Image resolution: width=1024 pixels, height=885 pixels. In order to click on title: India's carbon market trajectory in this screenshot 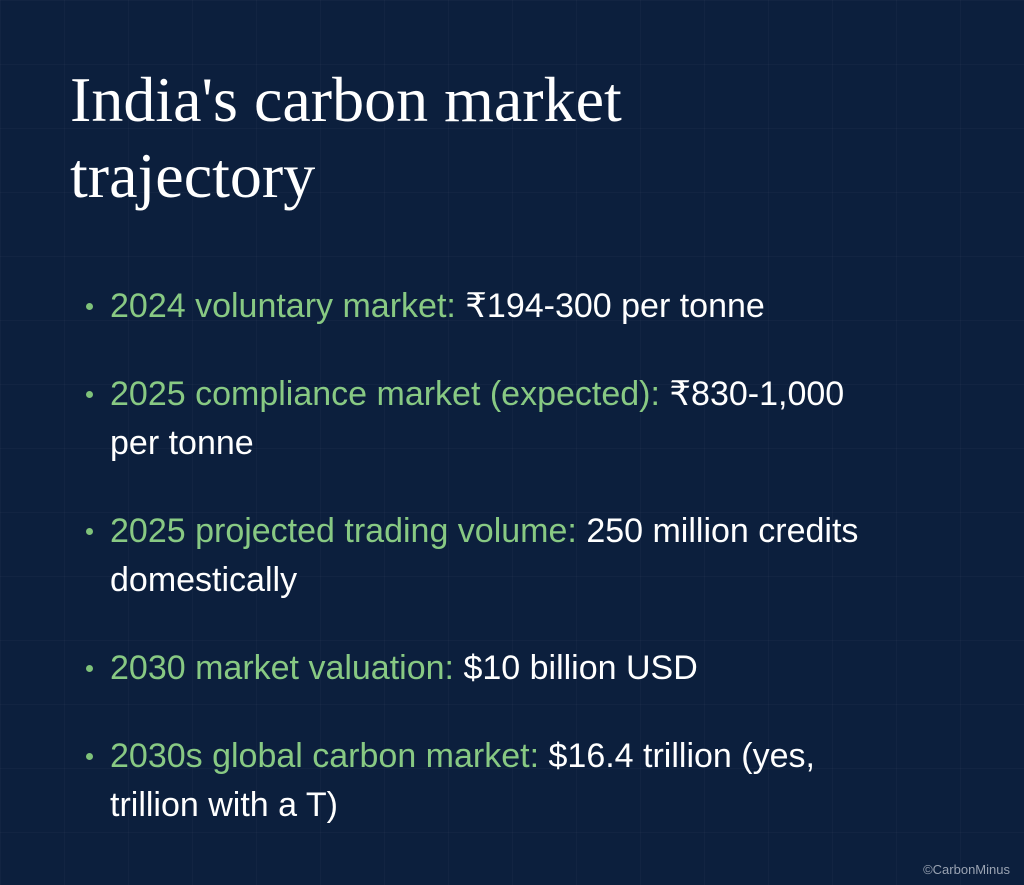, I will do `click(346, 137)`.